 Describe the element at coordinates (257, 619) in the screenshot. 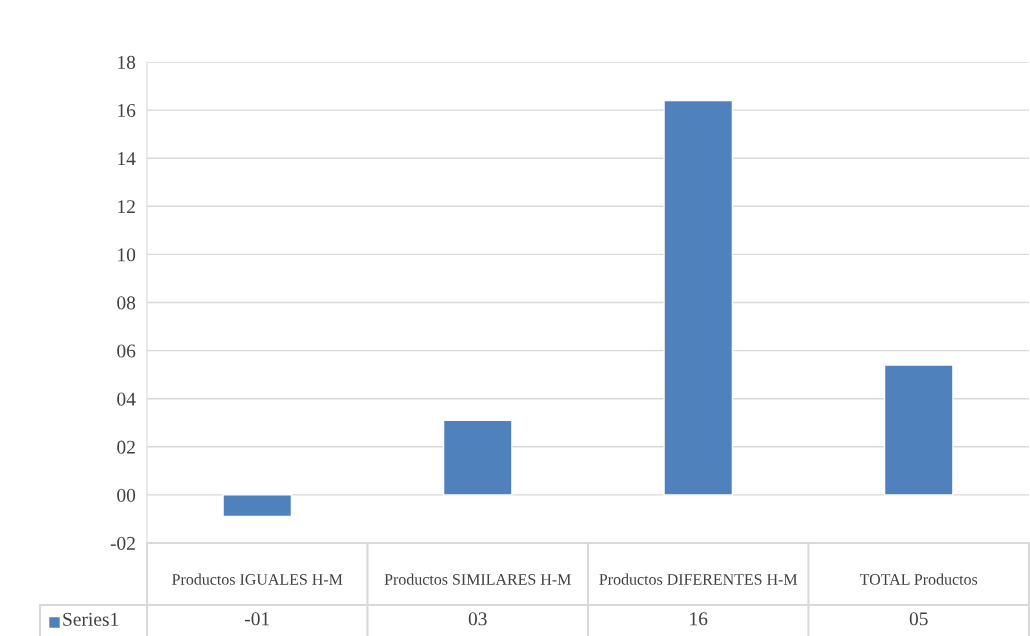

I see `data-label: -01` at that location.